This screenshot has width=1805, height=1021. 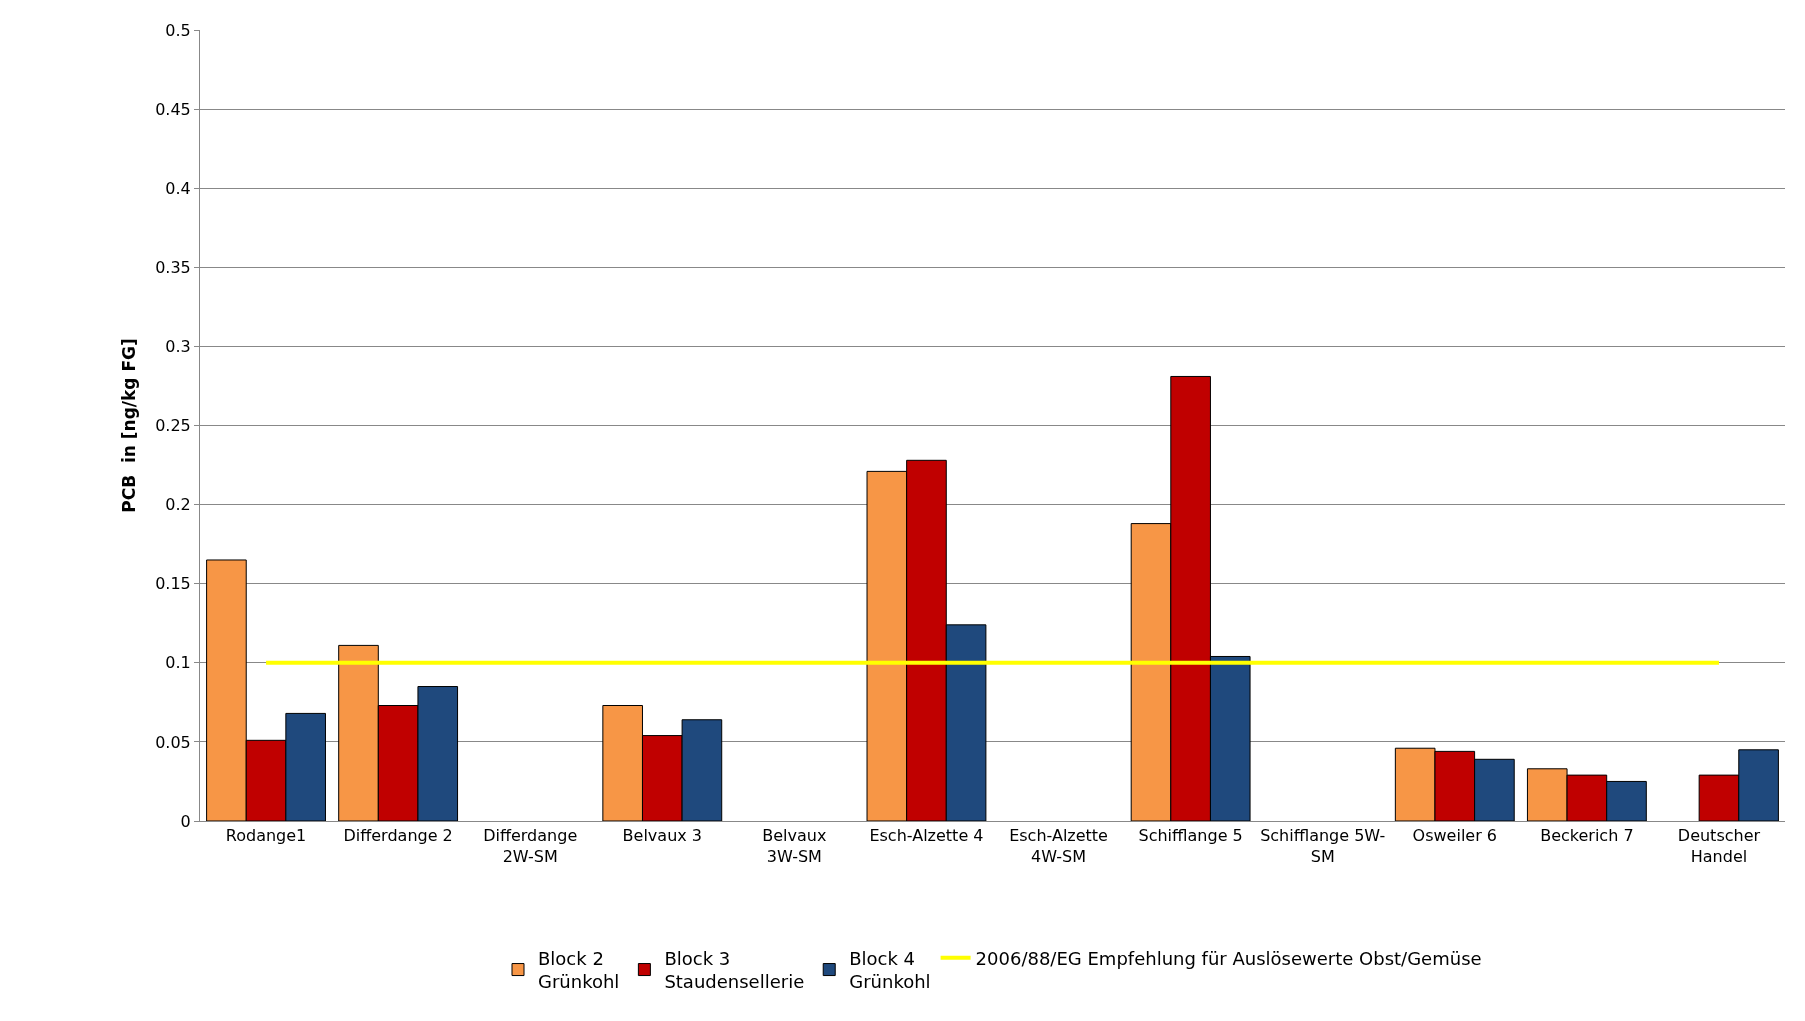 What do you see at coordinates (128, 425) in the screenshot?
I see `y-axis-title: PCB in [ng/kg FG]` at bounding box center [128, 425].